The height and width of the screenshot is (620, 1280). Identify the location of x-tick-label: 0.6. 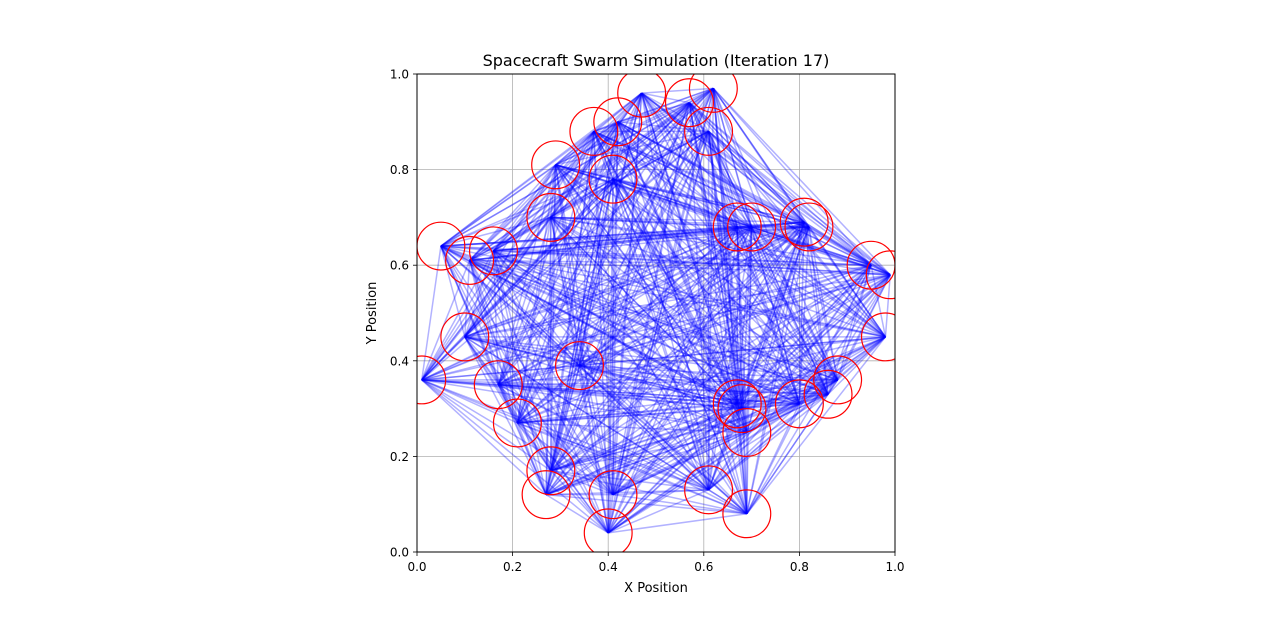
(703, 567).